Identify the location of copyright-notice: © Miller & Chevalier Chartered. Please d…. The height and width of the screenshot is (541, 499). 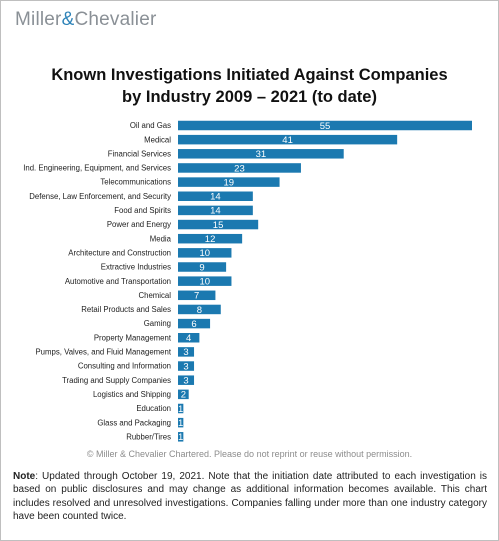
(249, 454).